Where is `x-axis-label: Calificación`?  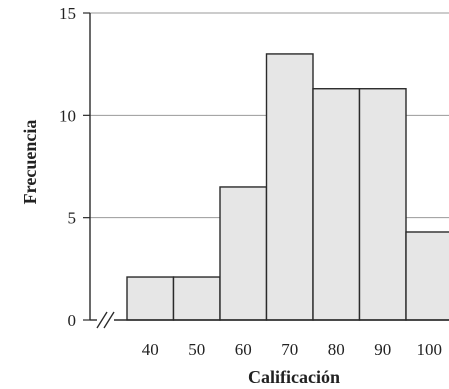 x-axis-label: Calificación is located at coordinates (294, 377).